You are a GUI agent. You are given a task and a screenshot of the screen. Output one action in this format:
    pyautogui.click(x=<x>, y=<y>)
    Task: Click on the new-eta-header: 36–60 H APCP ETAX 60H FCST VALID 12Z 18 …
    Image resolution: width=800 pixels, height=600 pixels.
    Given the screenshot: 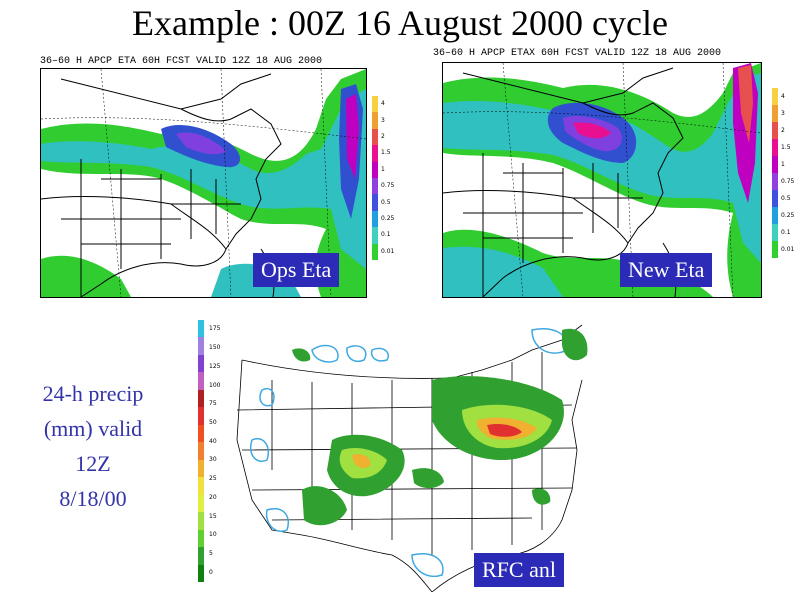 What is the action you would take?
    pyautogui.click(x=577, y=53)
    